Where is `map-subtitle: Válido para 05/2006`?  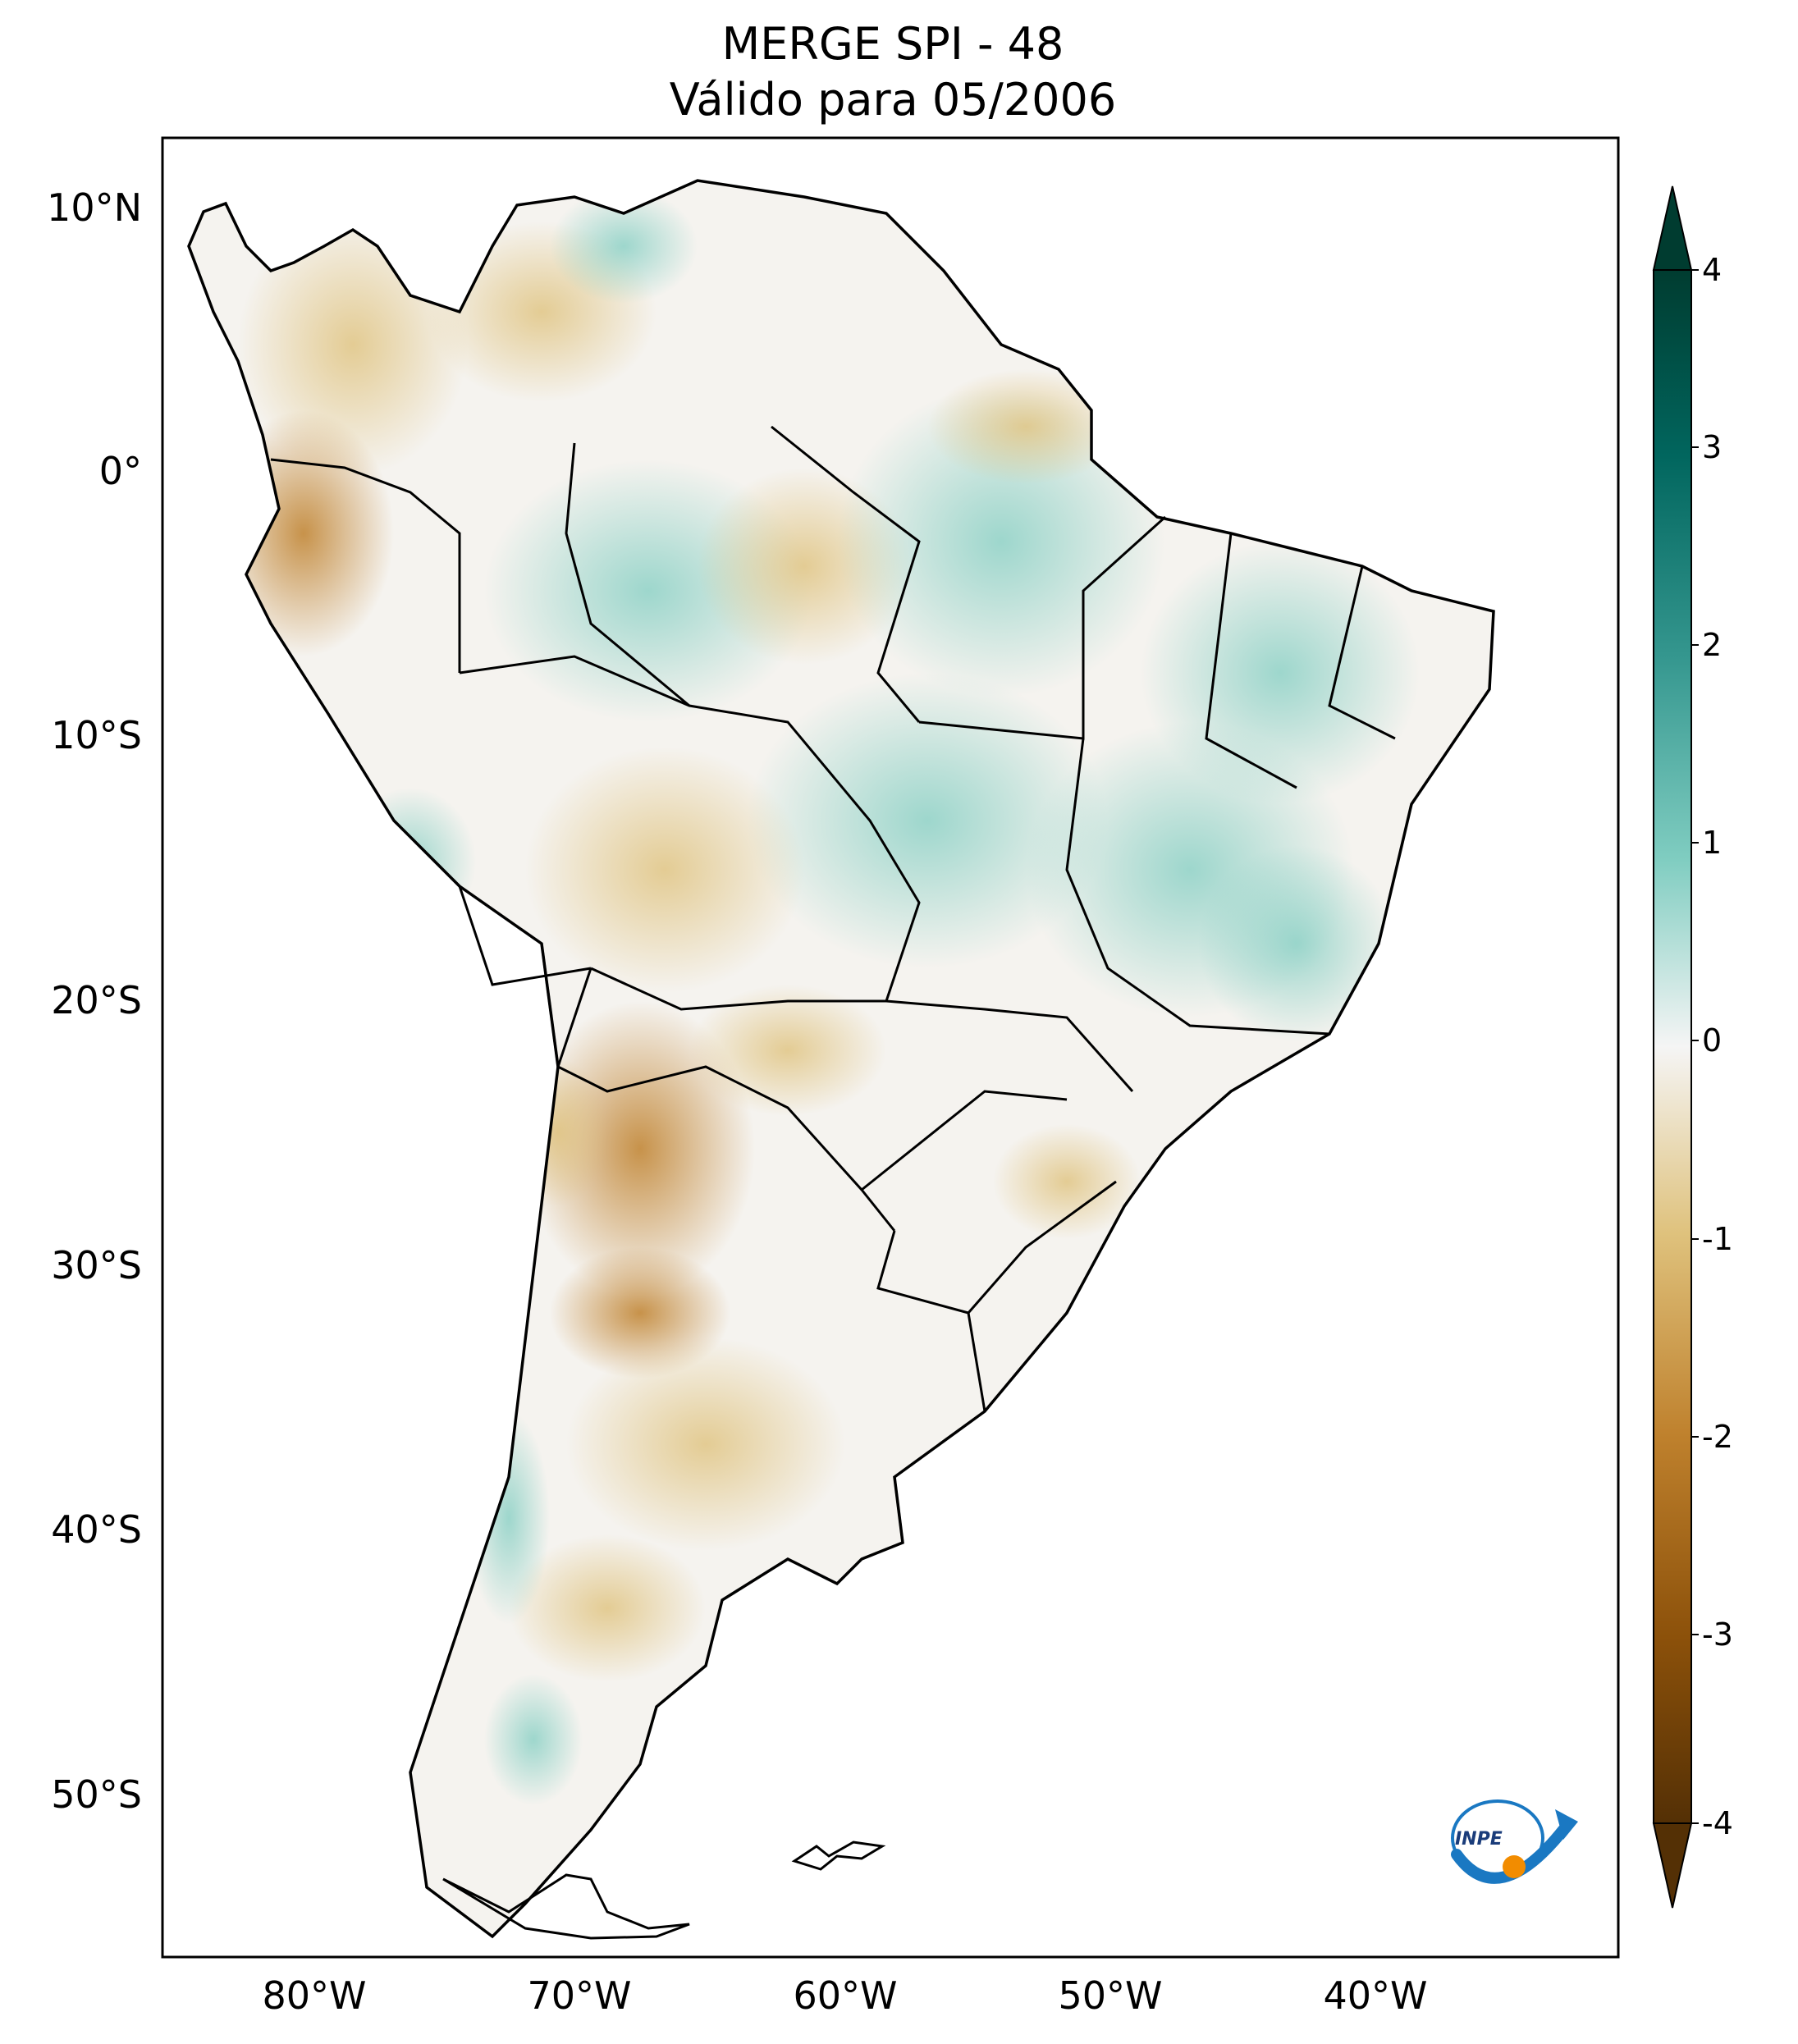
map-subtitle: Válido para 05/2006 is located at coordinates (893, 100).